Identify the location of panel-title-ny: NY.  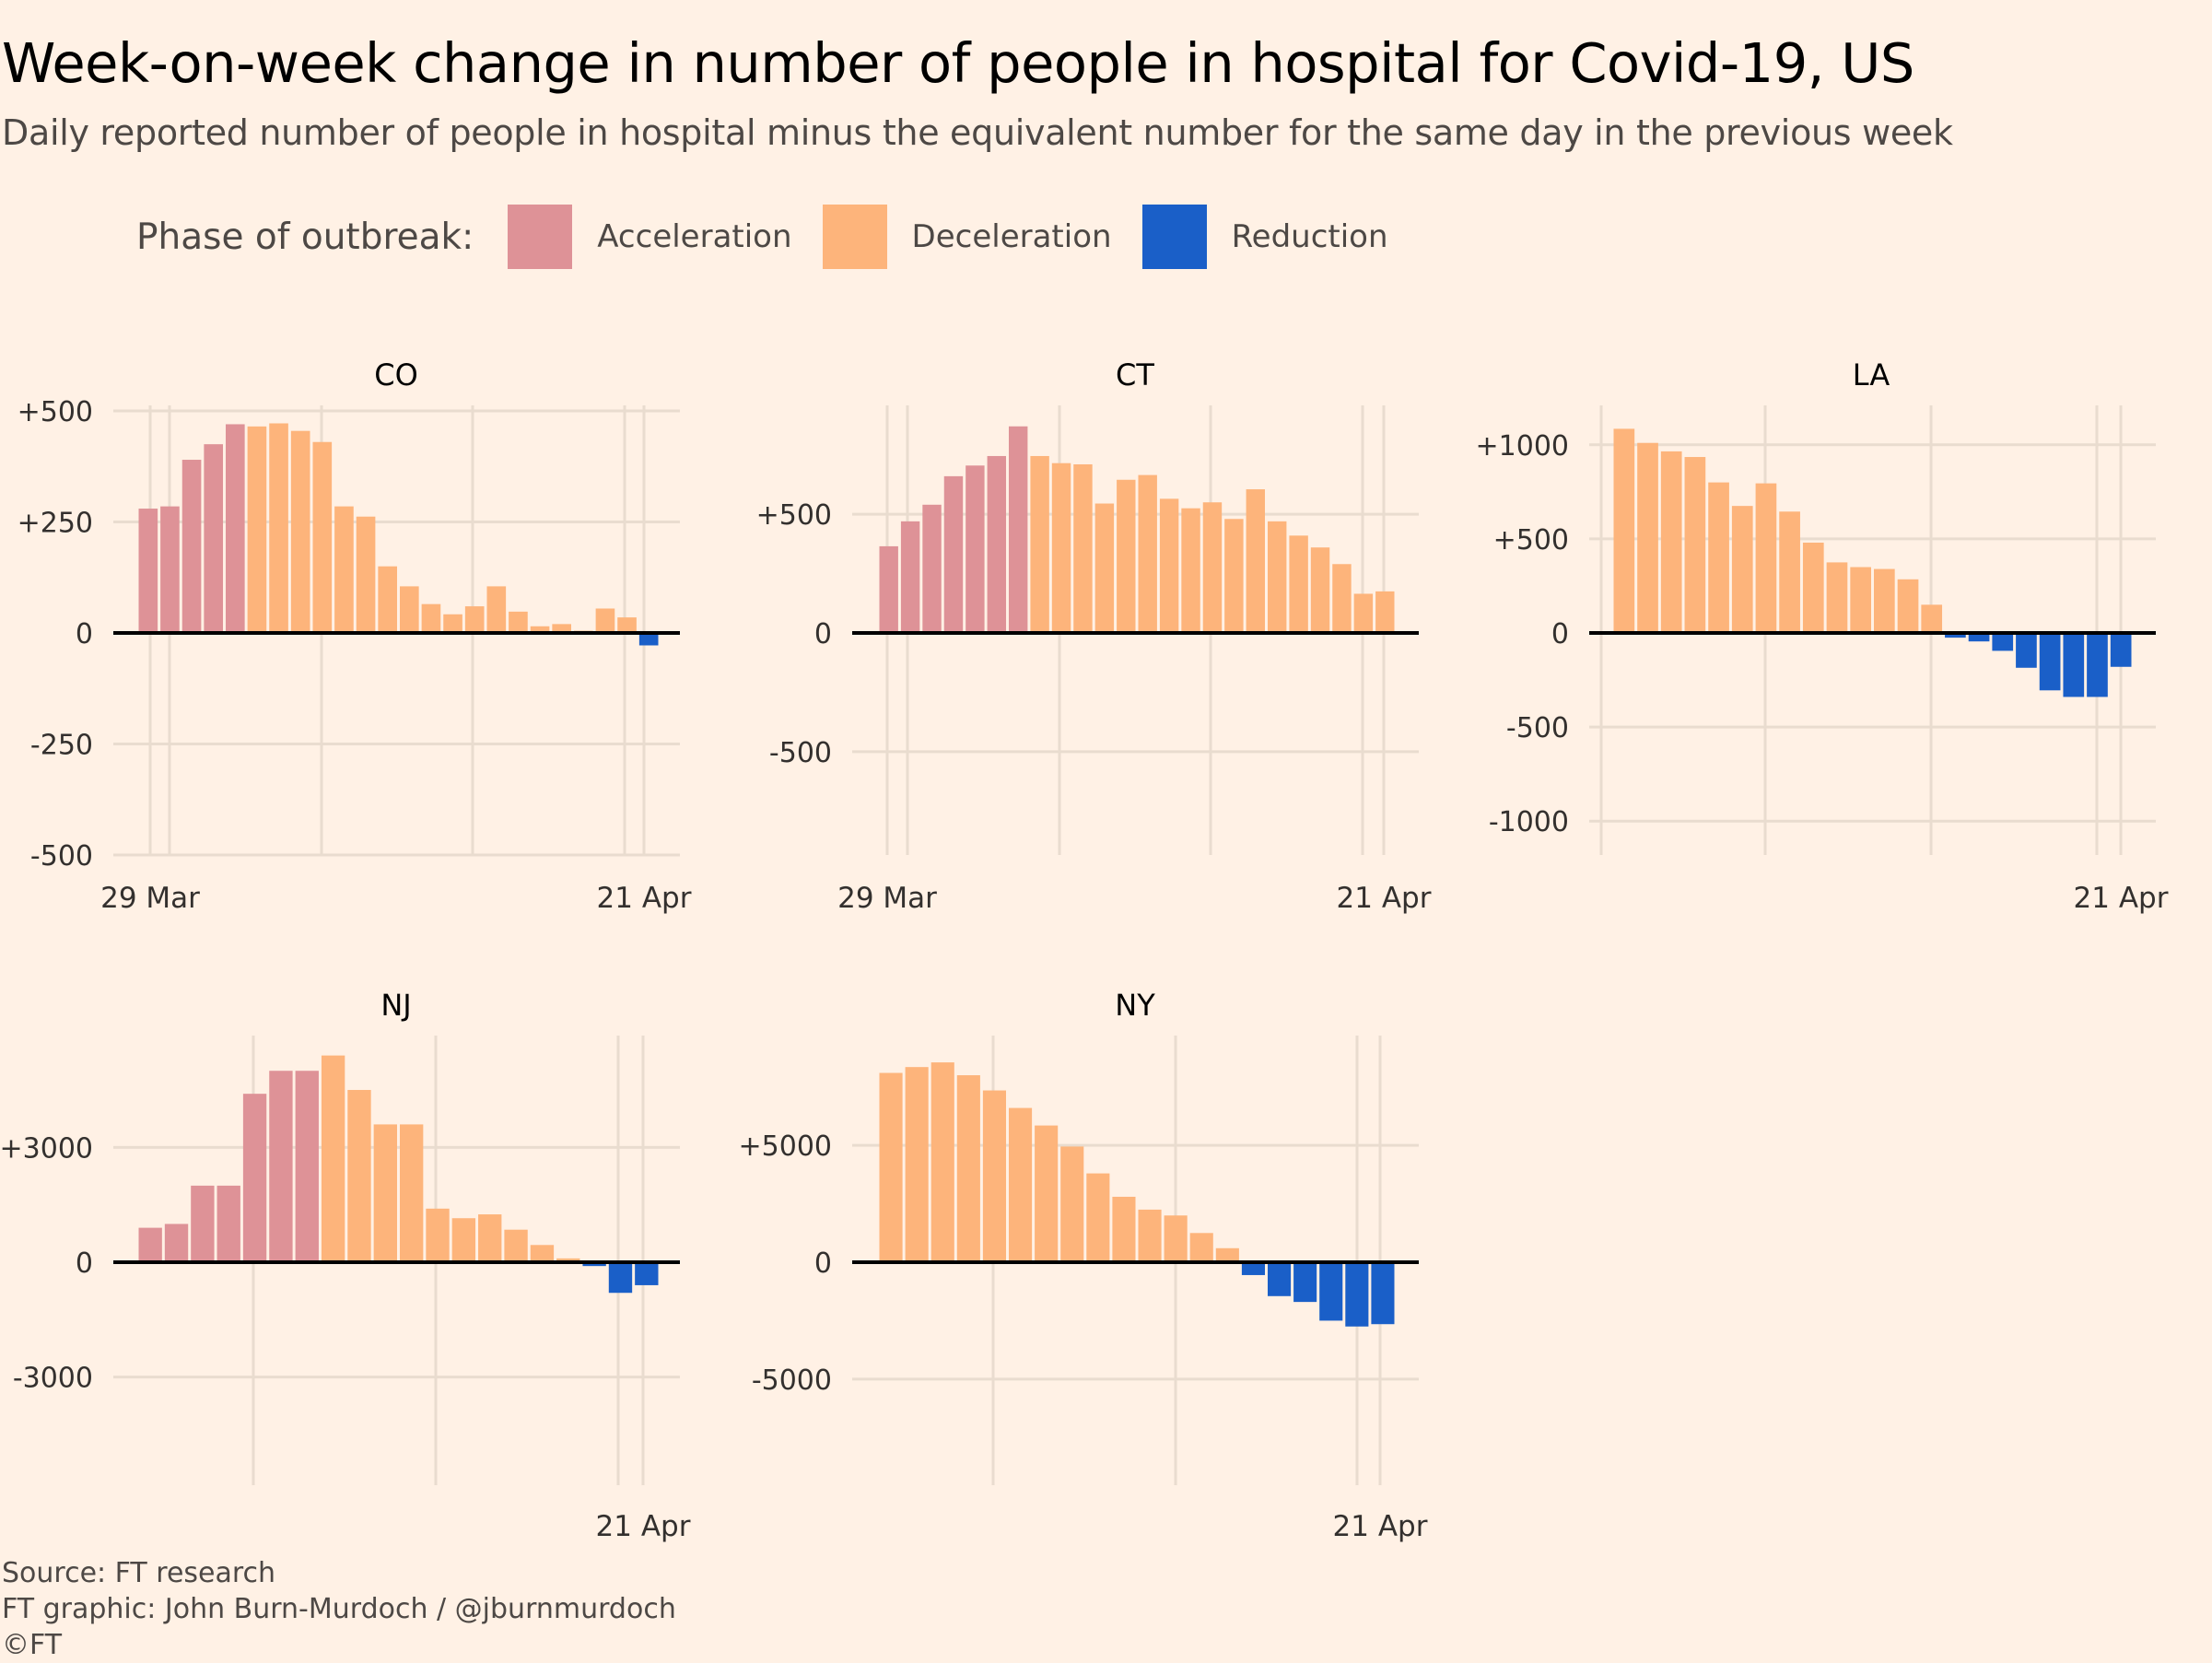
(1135, 1006).